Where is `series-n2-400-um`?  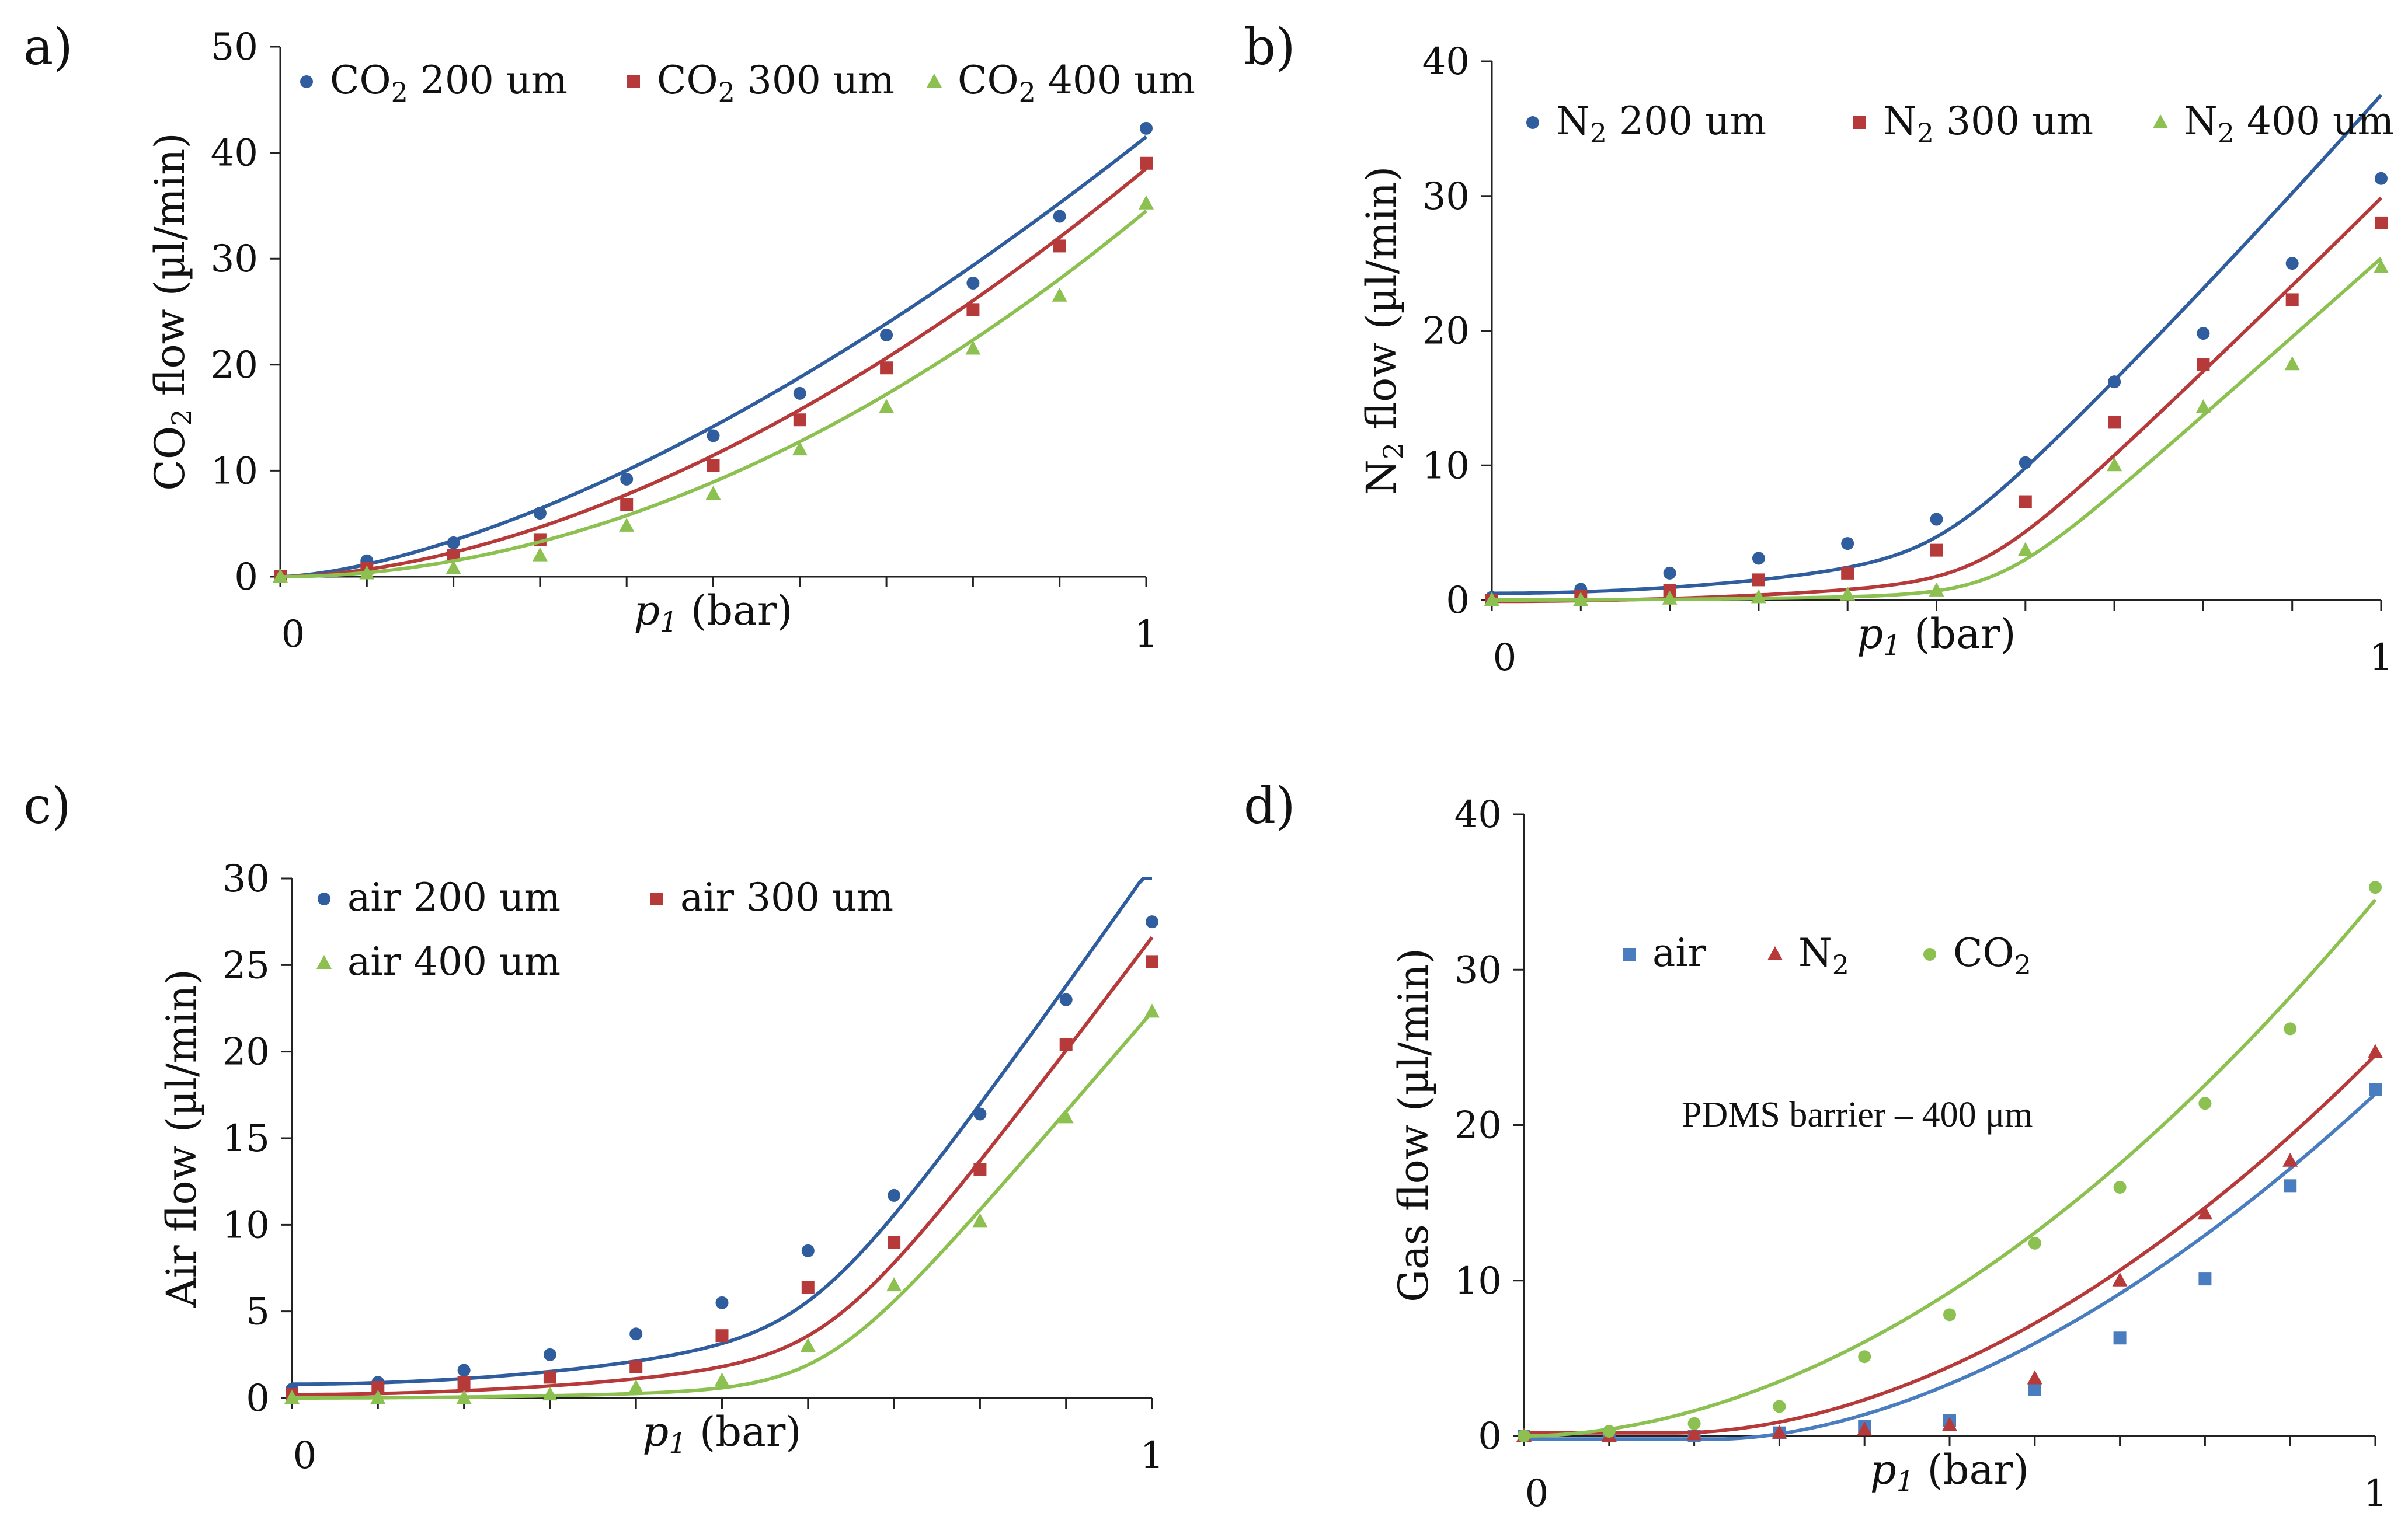 series-n2-400-um is located at coordinates (1936, 431).